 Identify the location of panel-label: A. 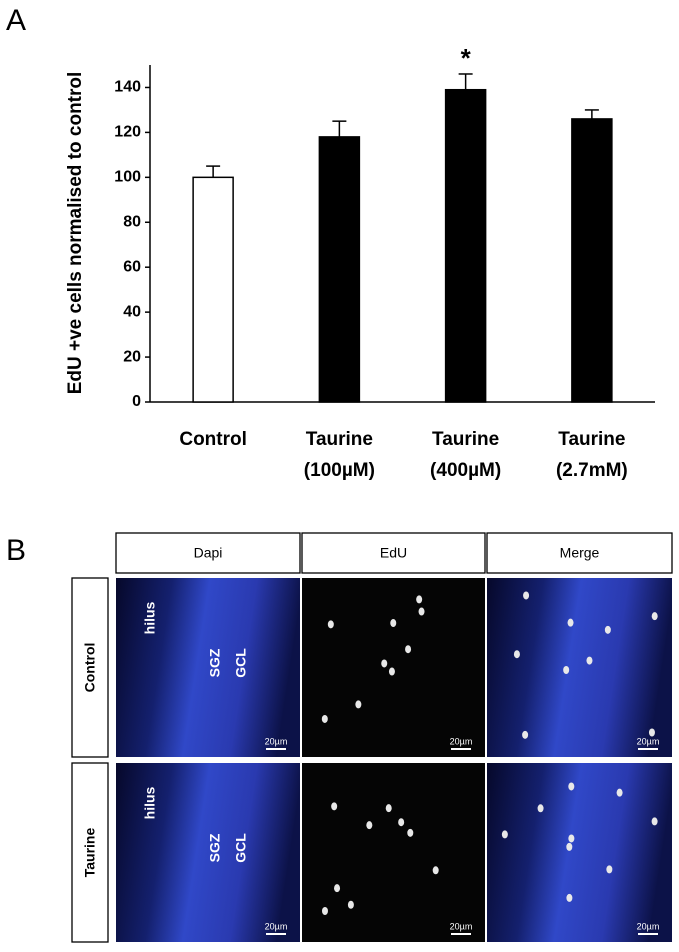
(16, 20).